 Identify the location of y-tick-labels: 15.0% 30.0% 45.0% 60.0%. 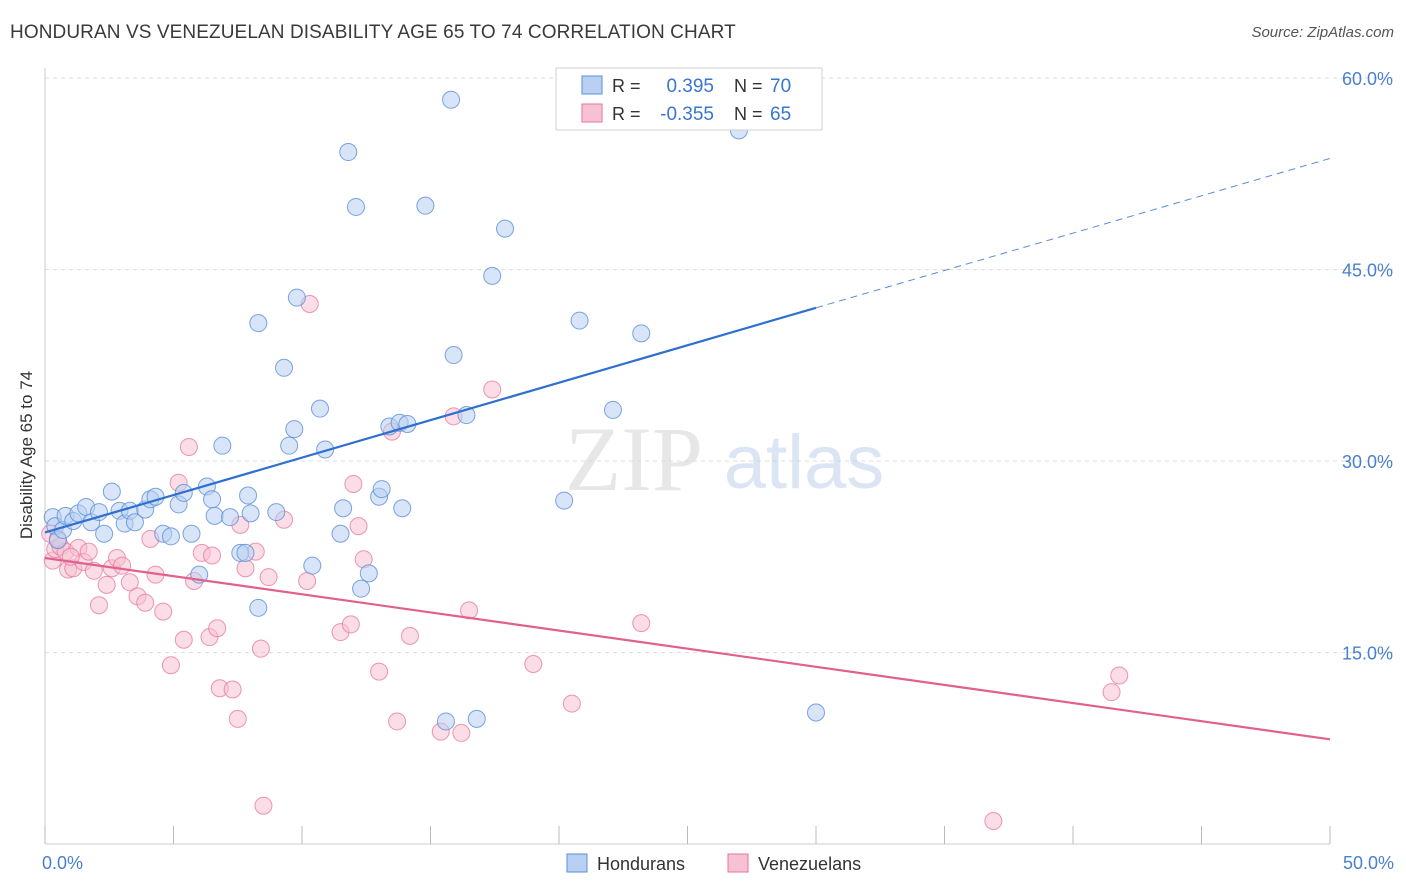
(1367, 366).